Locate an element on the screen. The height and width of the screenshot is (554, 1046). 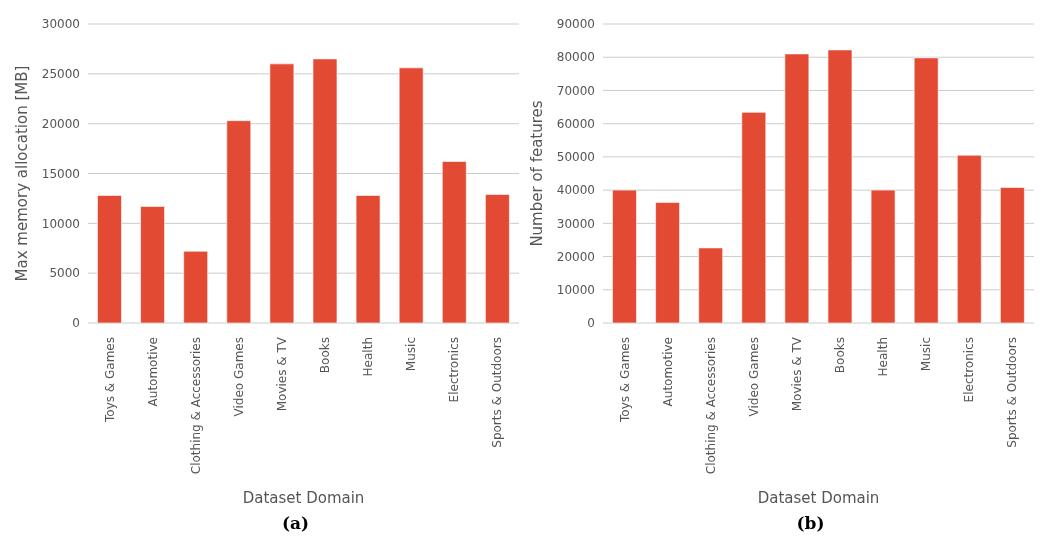
y-tick-label: 5000 is located at coordinates (64, 273).